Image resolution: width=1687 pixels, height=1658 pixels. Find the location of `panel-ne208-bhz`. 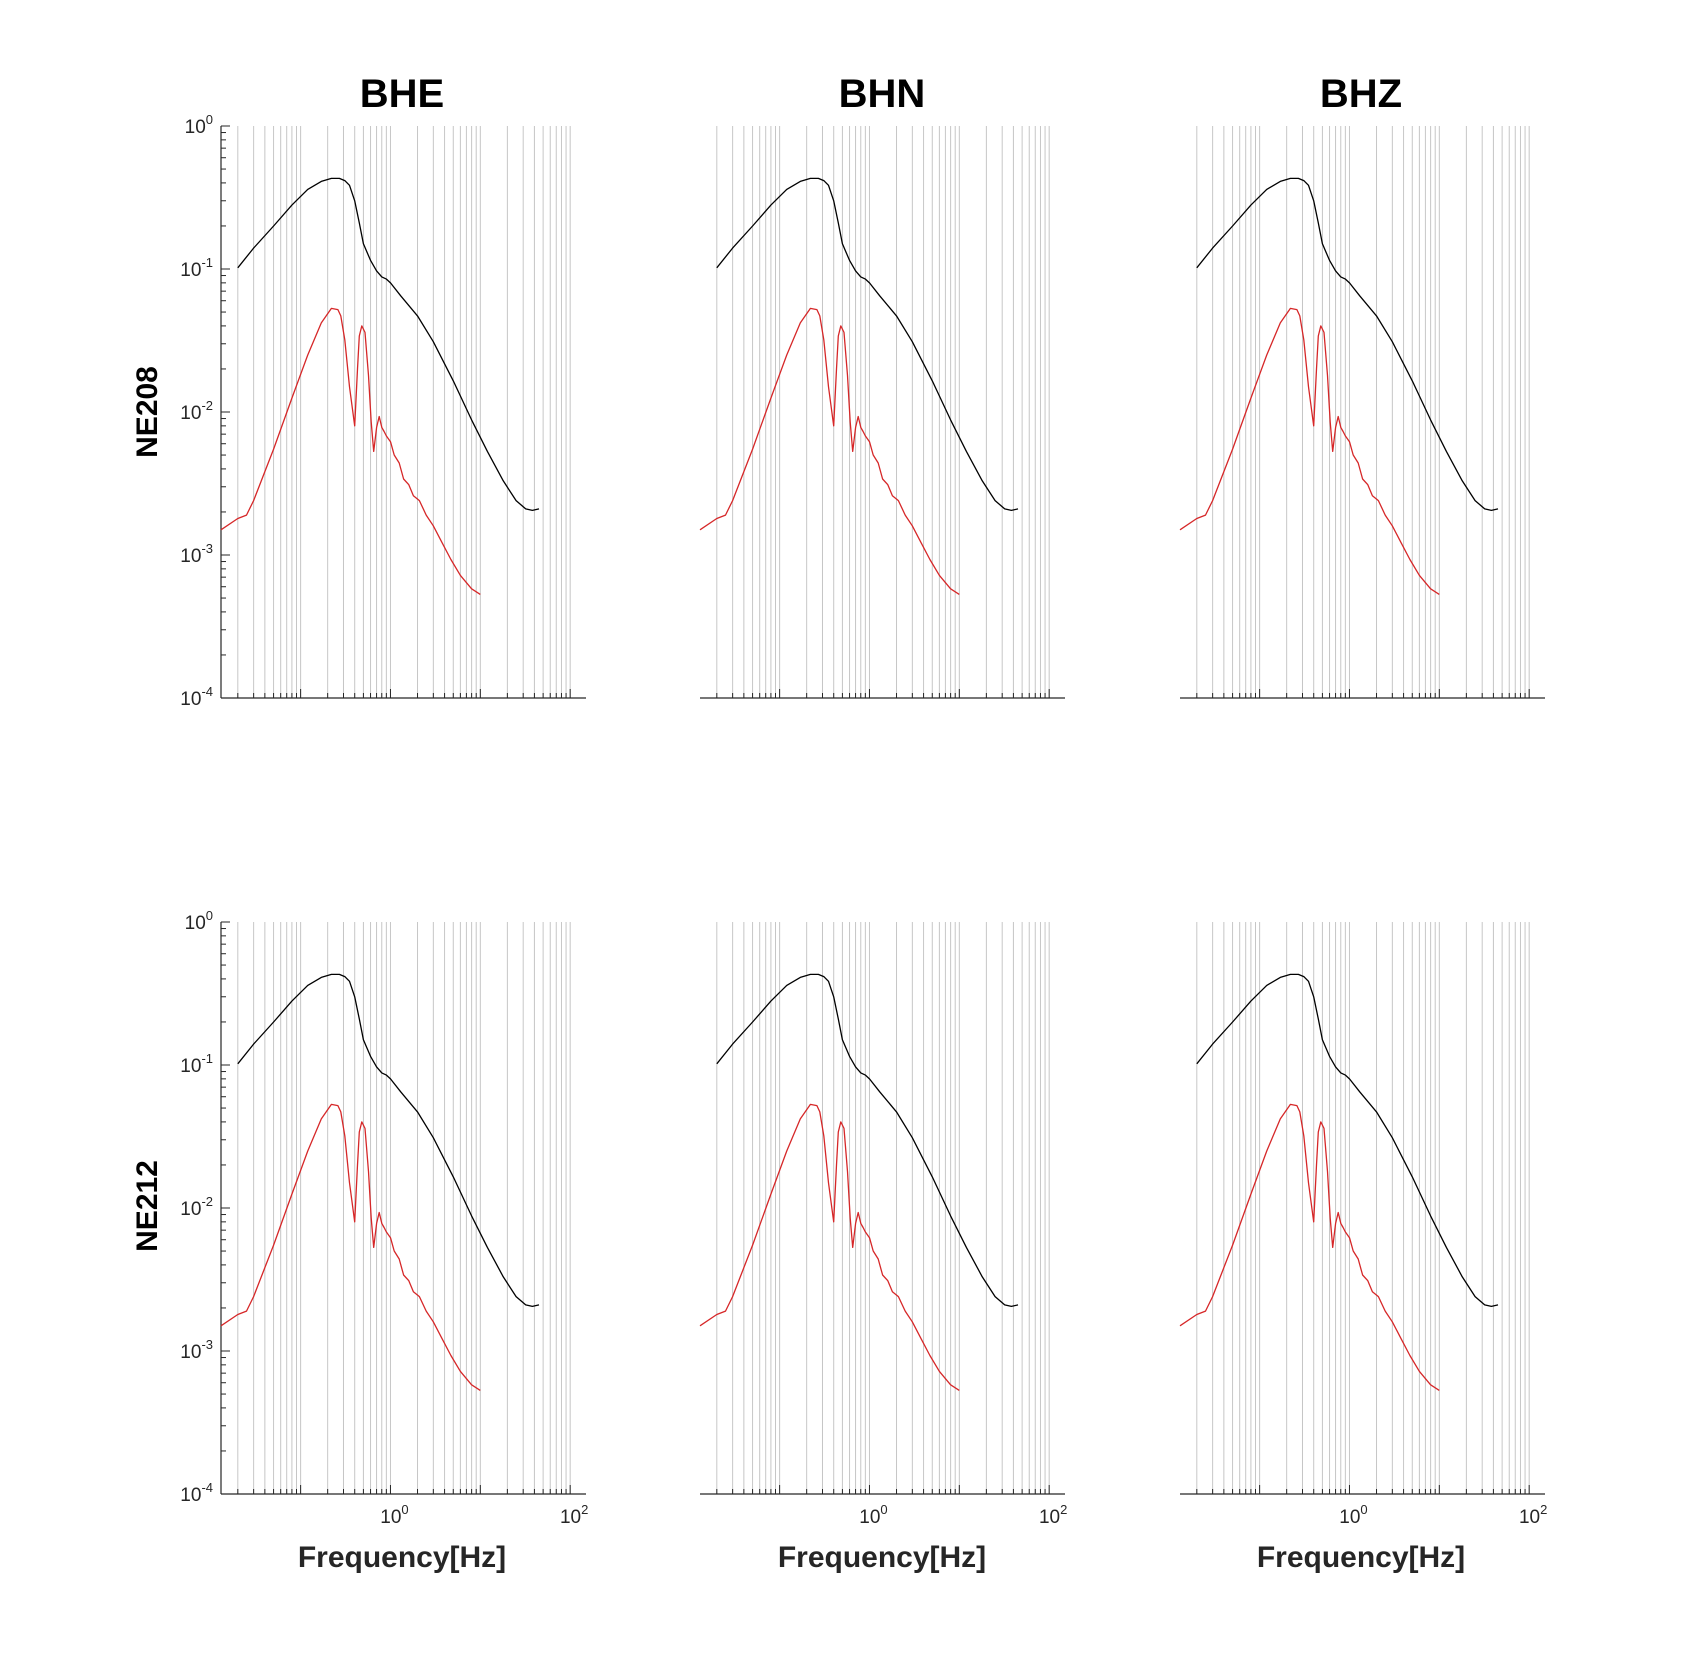

panel-ne208-bhz is located at coordinates (1362, 412).